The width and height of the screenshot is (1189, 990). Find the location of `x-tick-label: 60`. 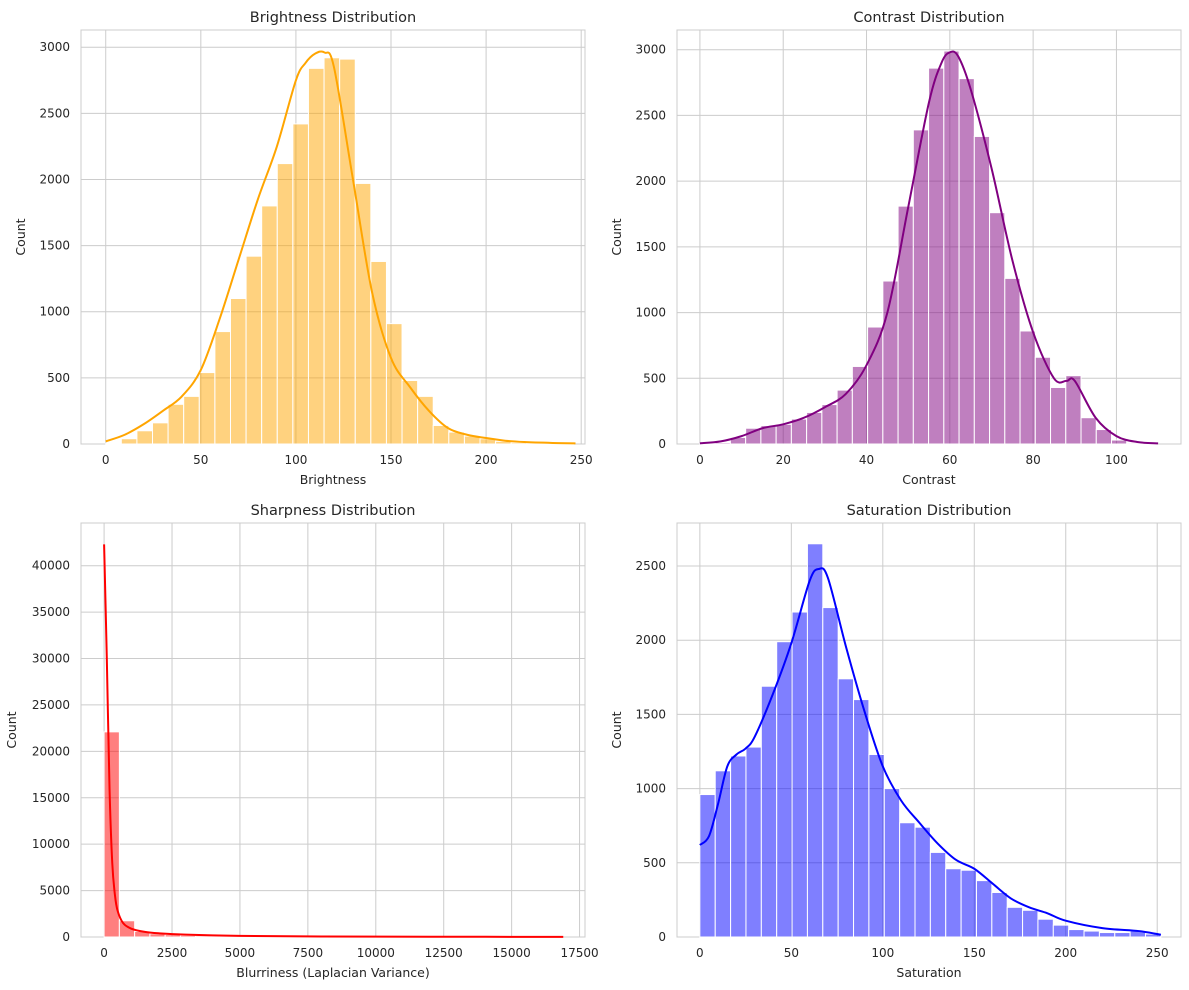

x-tick-label: 60 is located at coordinates (949, 460).